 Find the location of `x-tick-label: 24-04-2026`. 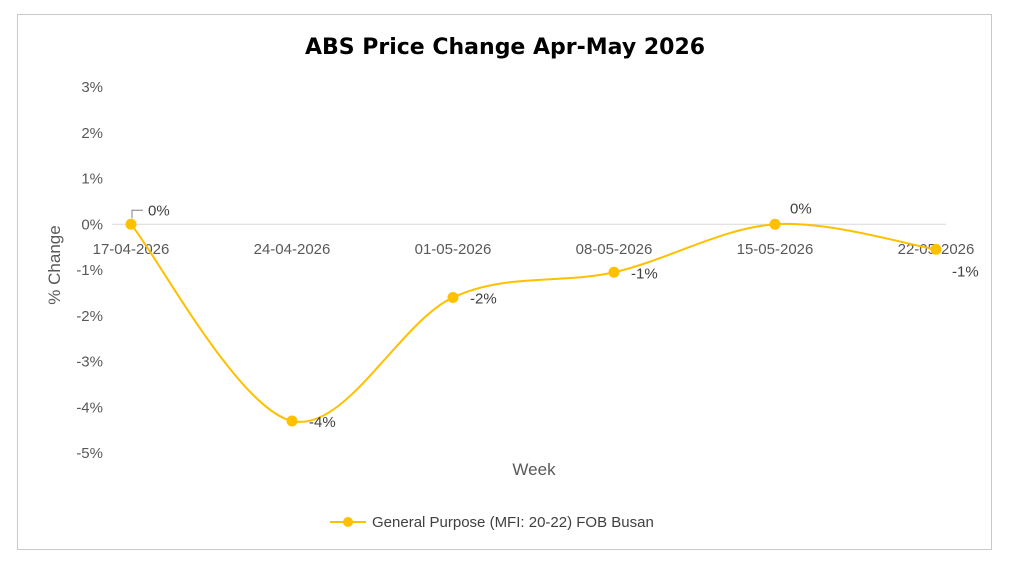

x-tick-label: 24-04-2026 is located at coordinates (292, 249).